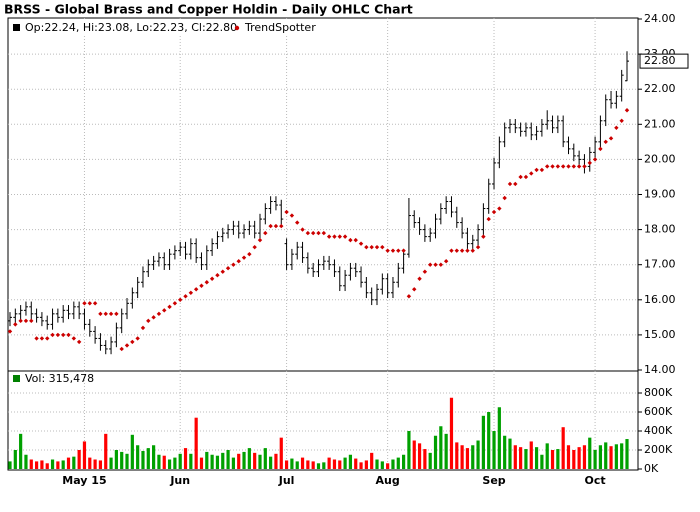  What do you see at coordinates (658, 411) in the screenshot?
I see `y-tick-label: 600K` at bounding box center [658, 411].